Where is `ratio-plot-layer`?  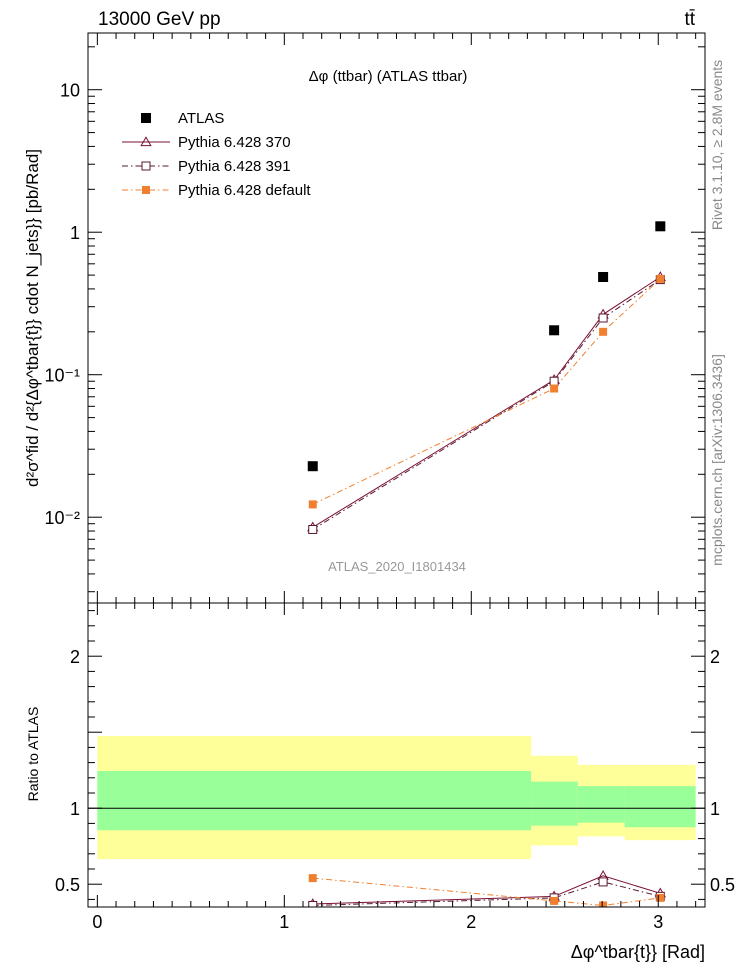 ratio-plot-layer is located at coordinates (396, 821).